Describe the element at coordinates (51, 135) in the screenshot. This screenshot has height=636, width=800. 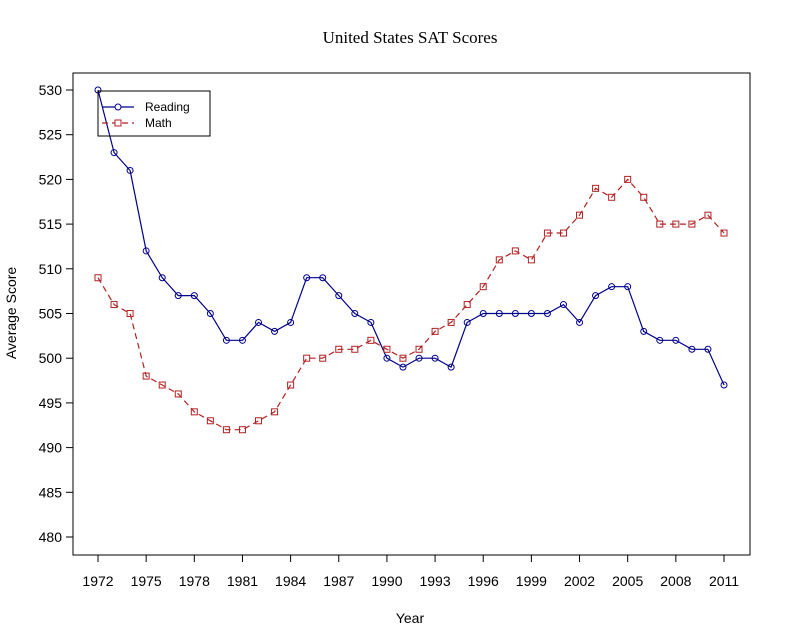
I see `y-tick-label: 525` at that location.